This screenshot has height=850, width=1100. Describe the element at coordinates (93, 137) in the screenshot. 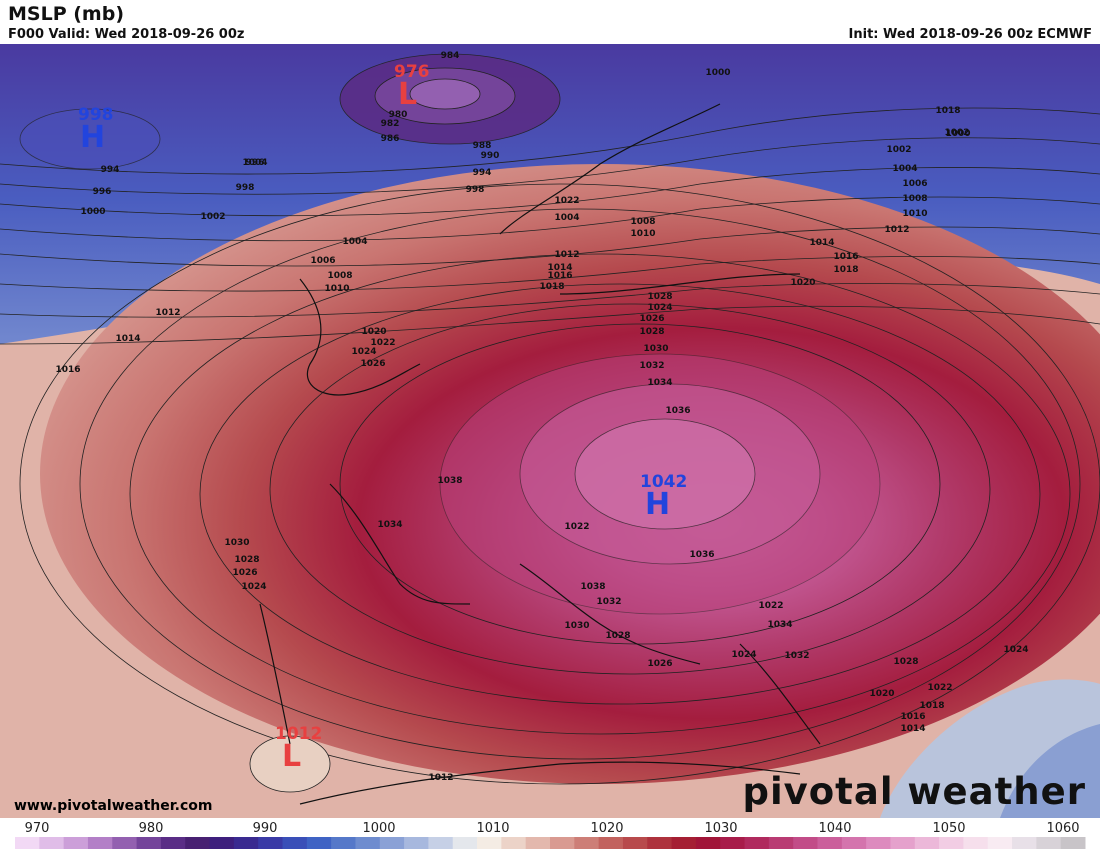

I see `high-998-letter: H` at that location.